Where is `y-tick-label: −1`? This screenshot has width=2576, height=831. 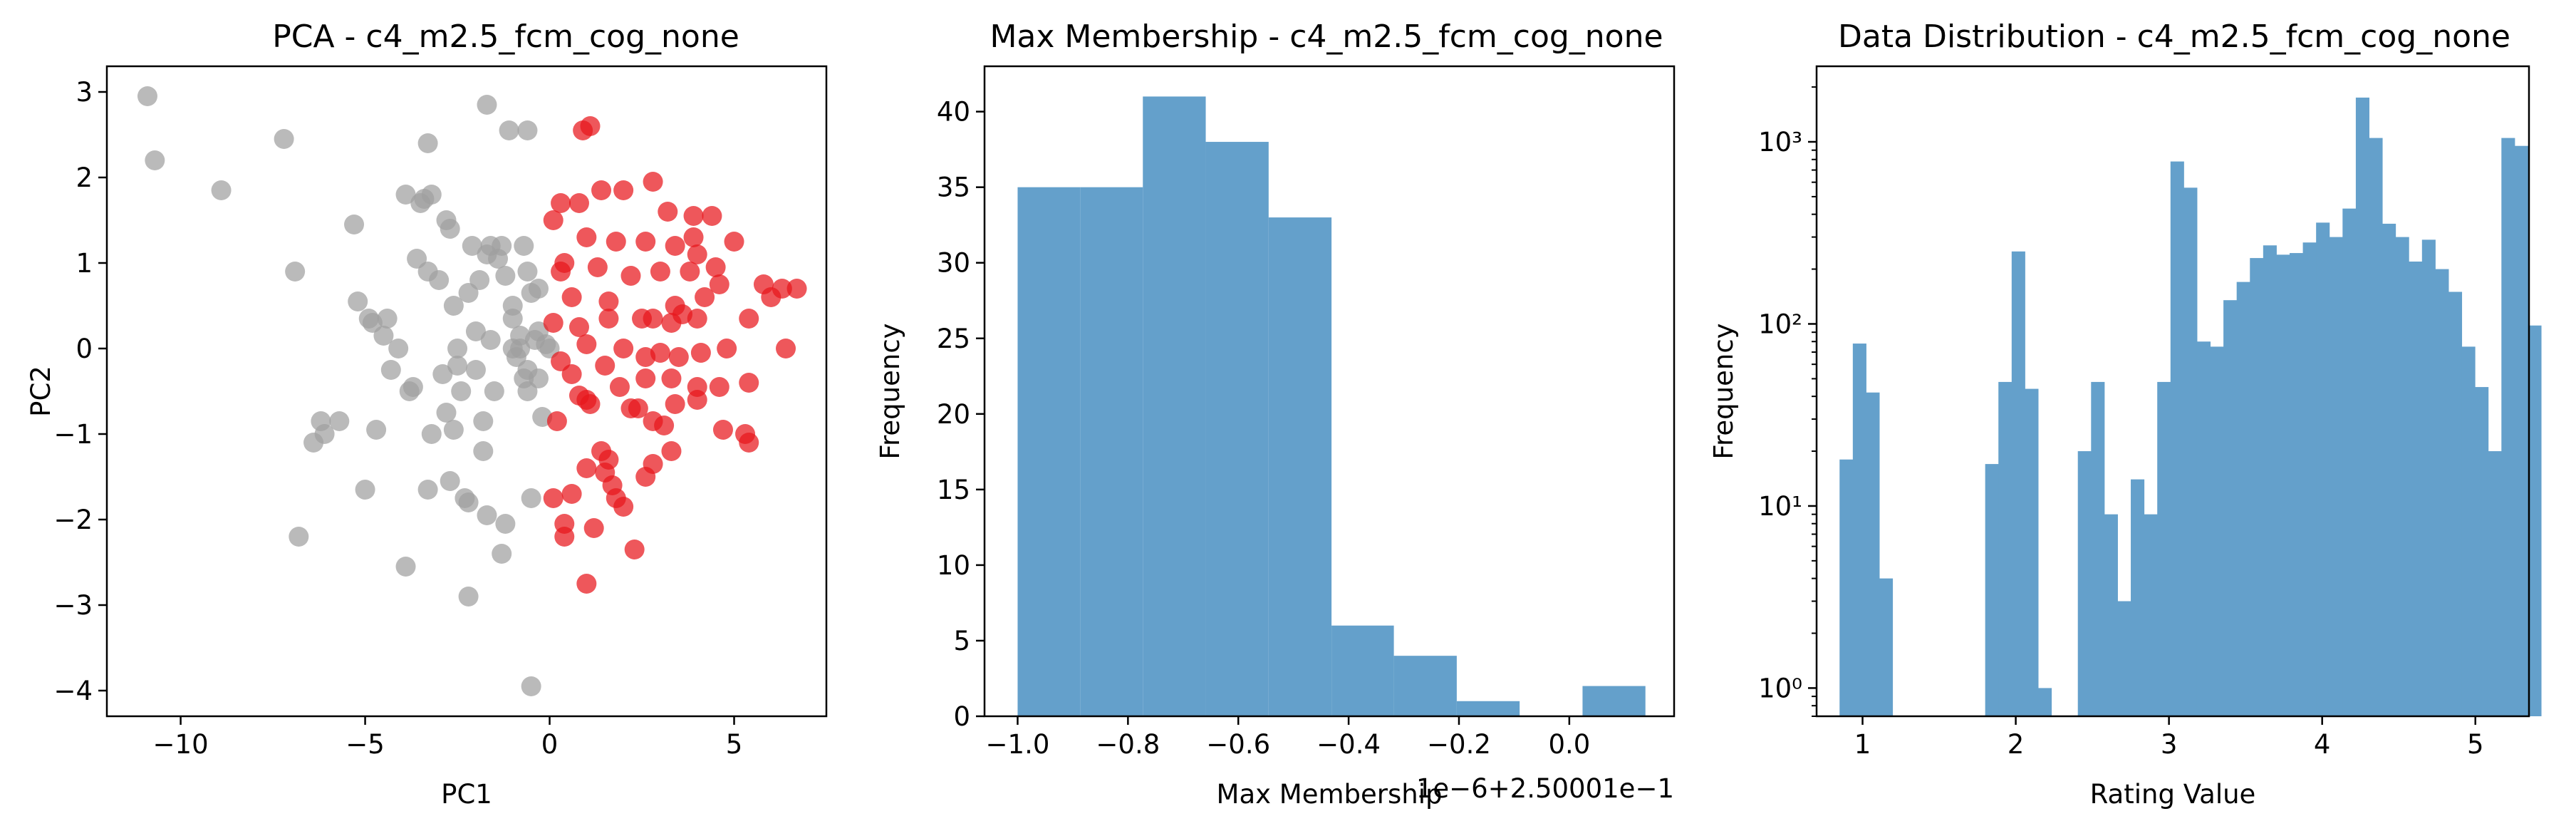
y-tick-label: −1 is located at coordinates (73, 434).